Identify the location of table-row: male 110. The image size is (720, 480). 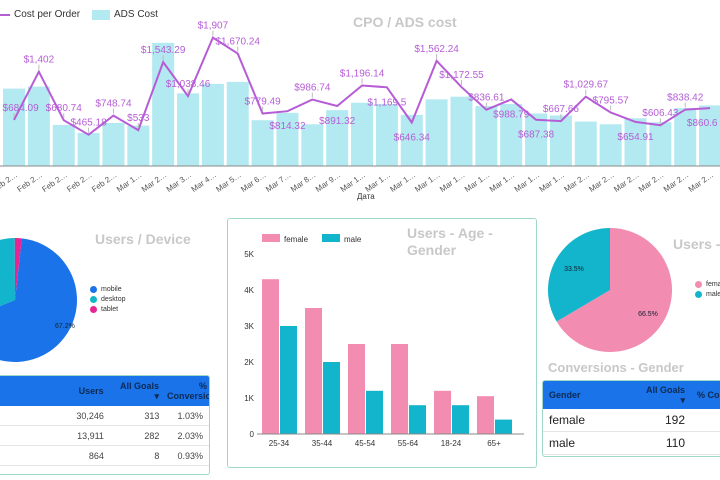
(631, 443).